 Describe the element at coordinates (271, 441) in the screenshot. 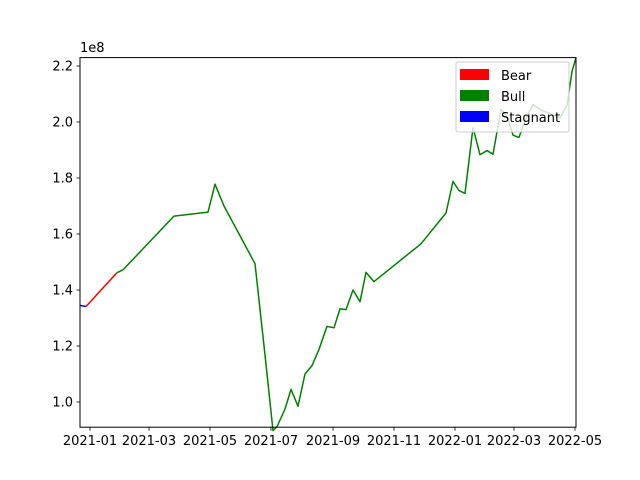

I see `x-tick-label: 2021-07` at that location.